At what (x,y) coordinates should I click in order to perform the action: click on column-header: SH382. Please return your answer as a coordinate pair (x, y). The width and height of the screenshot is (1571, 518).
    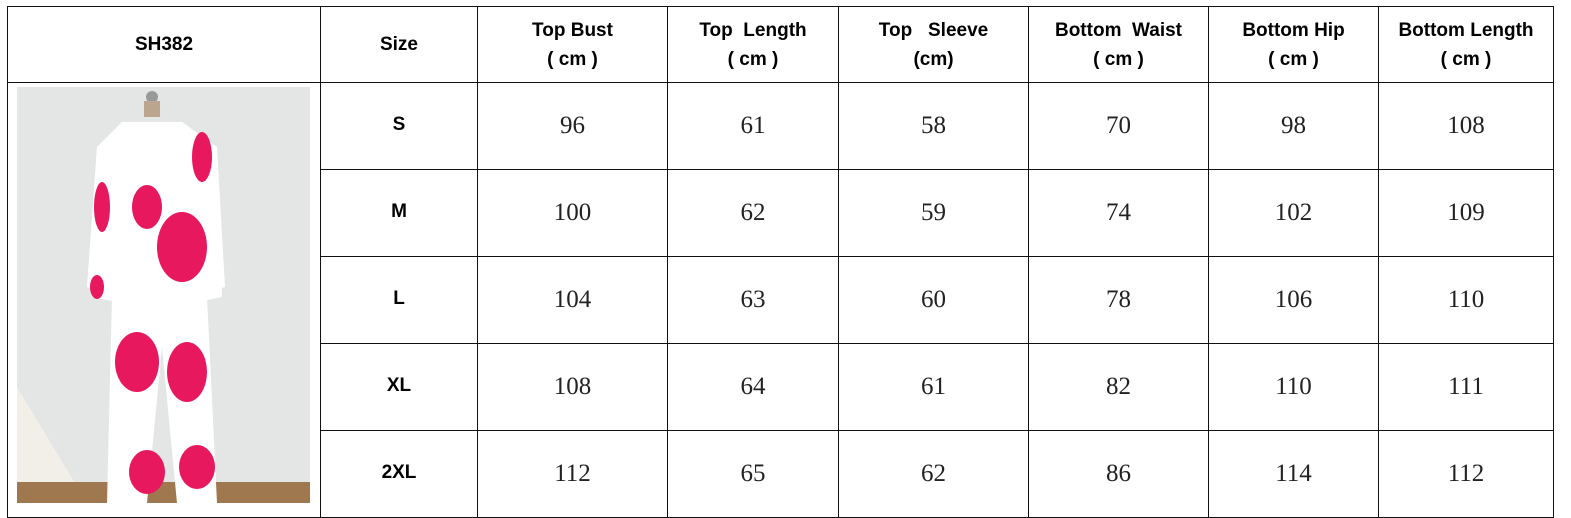
    Looking at the image, I should click on (164, 44).